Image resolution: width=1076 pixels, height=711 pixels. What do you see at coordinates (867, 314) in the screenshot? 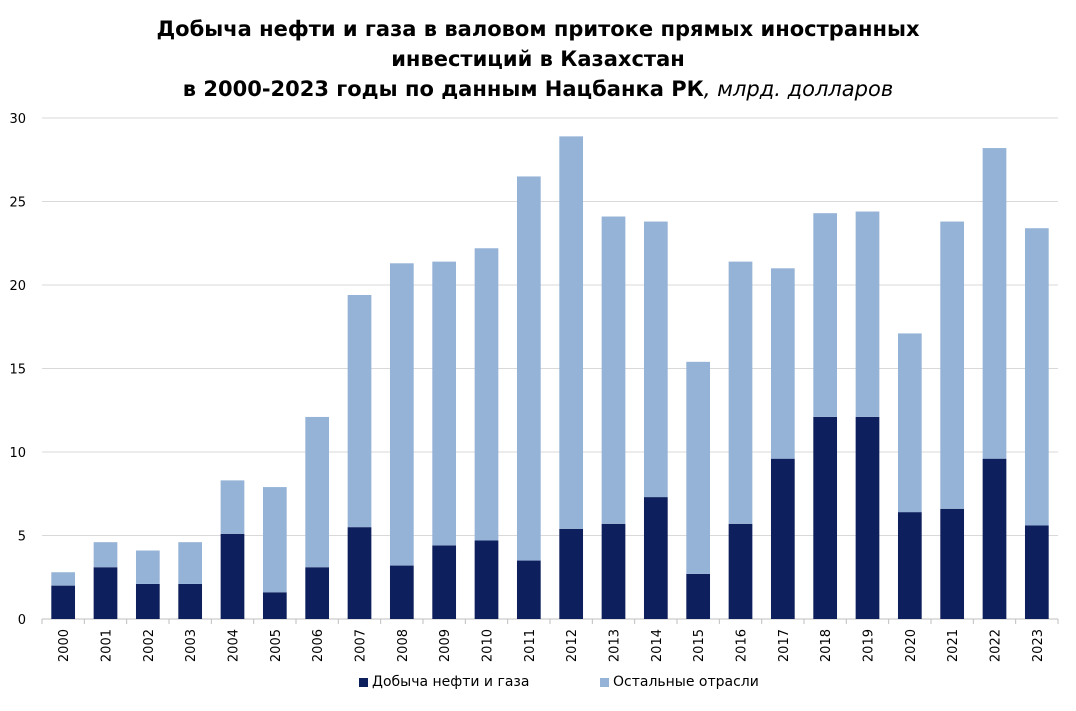
I see `bar-other-2019` at bounding box center [867, 314].